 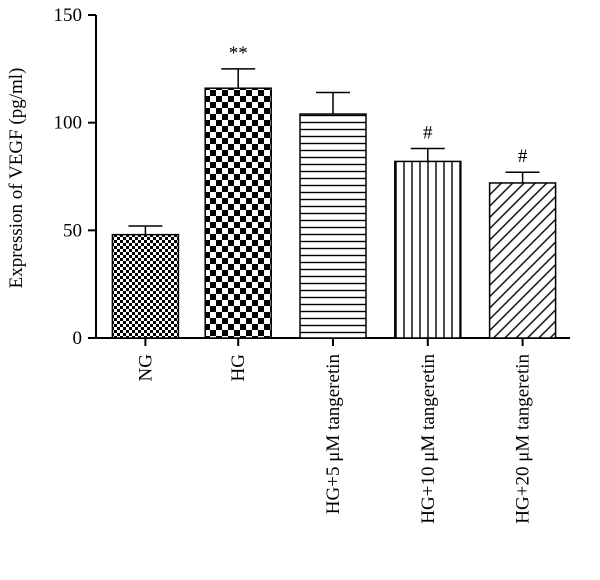 I want to click on x-category-label: HG+5 μM tangeretin, so click(x=333, y=434).